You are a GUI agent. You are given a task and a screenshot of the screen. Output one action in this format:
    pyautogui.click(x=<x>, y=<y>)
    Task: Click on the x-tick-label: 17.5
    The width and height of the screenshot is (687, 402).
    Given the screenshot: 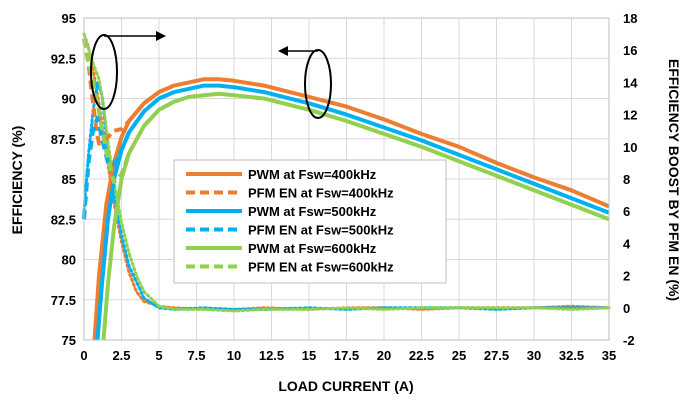 What is the action you would take?
    pyautogui.click(x=346, y=355)
    